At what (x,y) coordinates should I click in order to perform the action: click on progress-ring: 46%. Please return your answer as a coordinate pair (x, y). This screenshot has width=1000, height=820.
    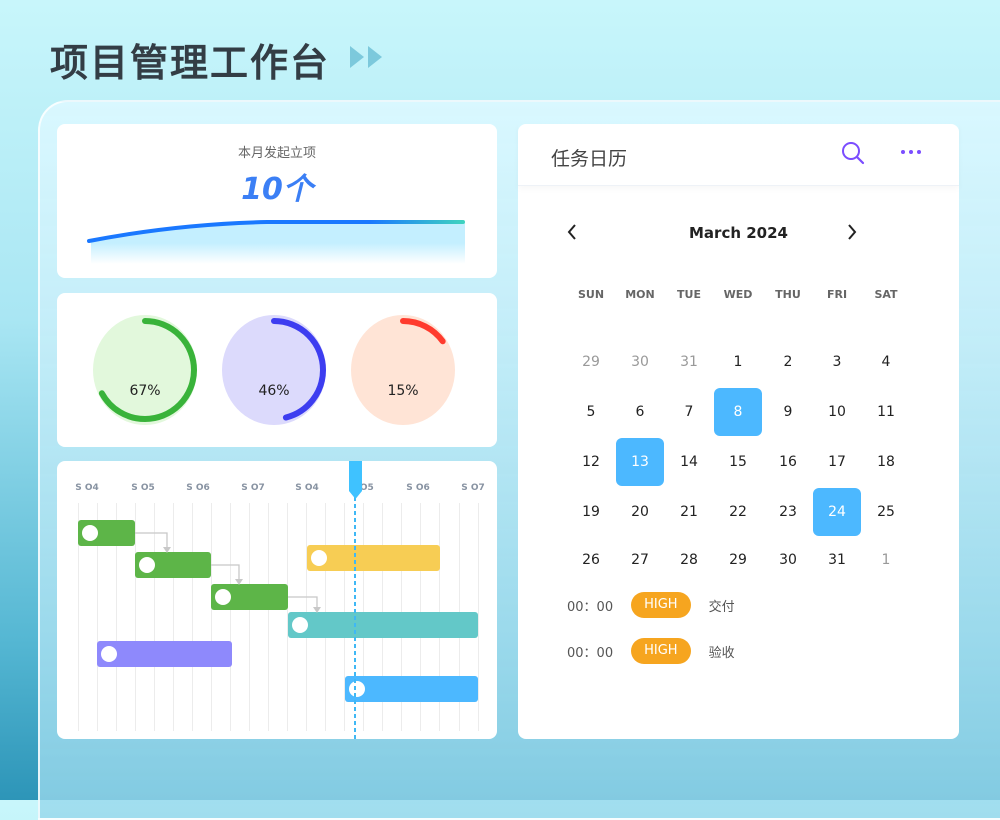
    Looking at the image, I should click on (274, 370).